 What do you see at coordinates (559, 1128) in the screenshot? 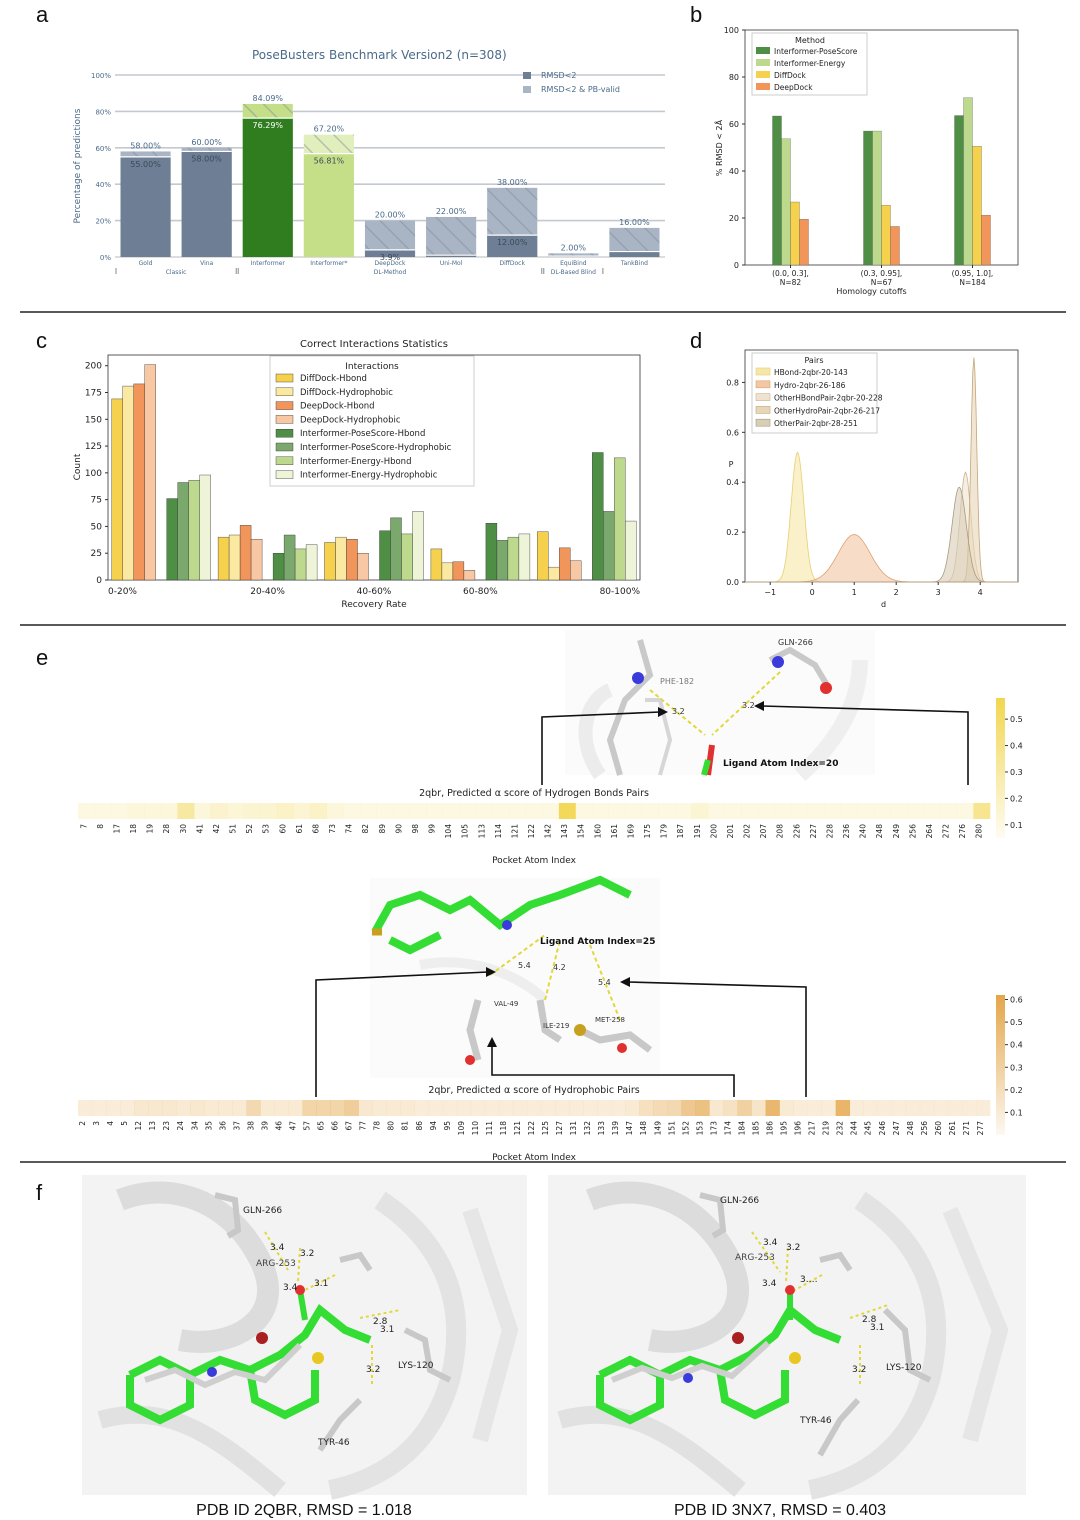
I see `heatmap-xtick: 127` at bounding box center [559, 1128].